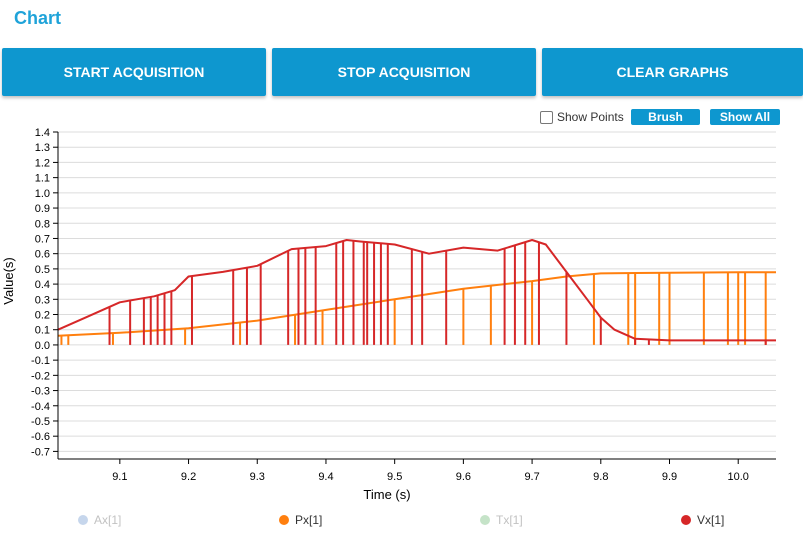  Describe the element at coordinates (485, 520) in the screenshot. I see `legend-tx-marker` at that location.